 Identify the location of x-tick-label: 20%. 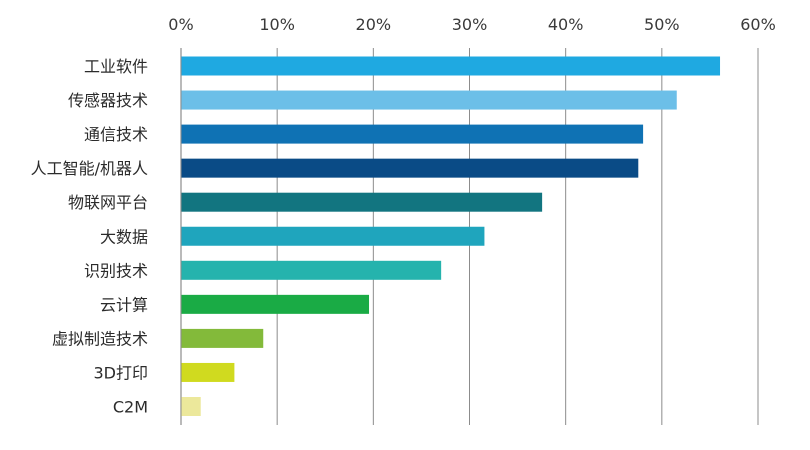
(374, 24).